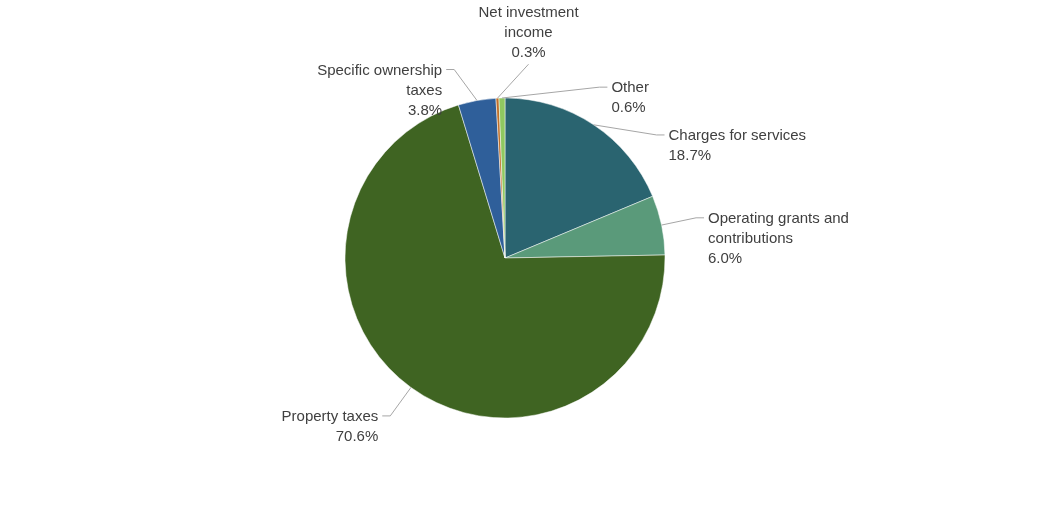  What do you see at coordinates (630, 87) in the screenshot?
I see `slice-label: Other` at bounding box center [630, 87].